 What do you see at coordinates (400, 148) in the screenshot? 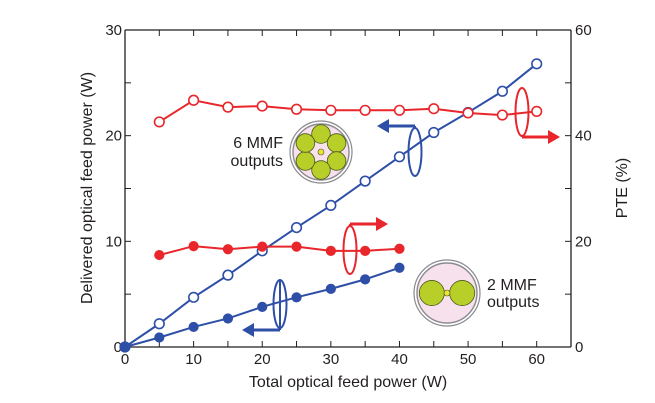
I see `indicator-6mmf-power` at bounding box center [400, 148].